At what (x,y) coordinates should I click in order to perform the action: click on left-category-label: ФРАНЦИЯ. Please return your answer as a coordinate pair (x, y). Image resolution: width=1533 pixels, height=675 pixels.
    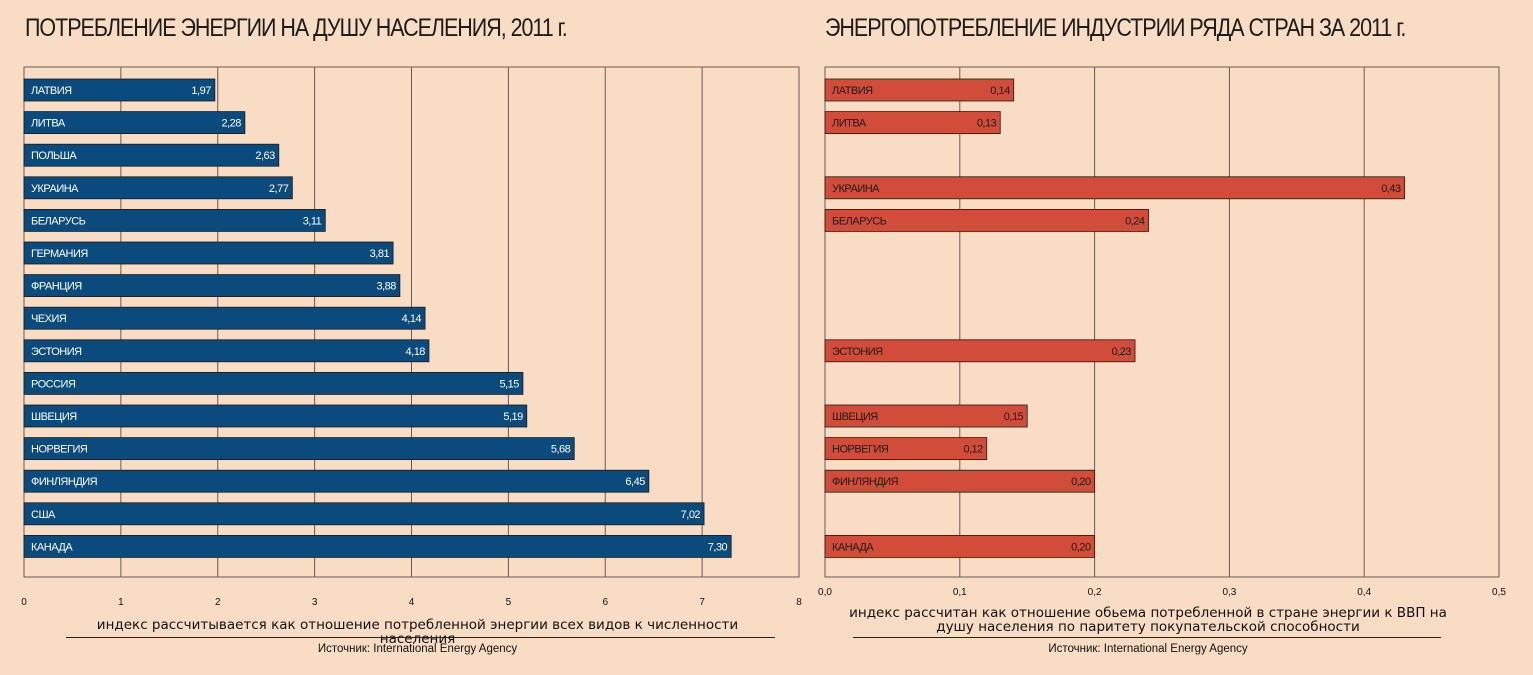
    Looking at the image, I should click on (56, 287).